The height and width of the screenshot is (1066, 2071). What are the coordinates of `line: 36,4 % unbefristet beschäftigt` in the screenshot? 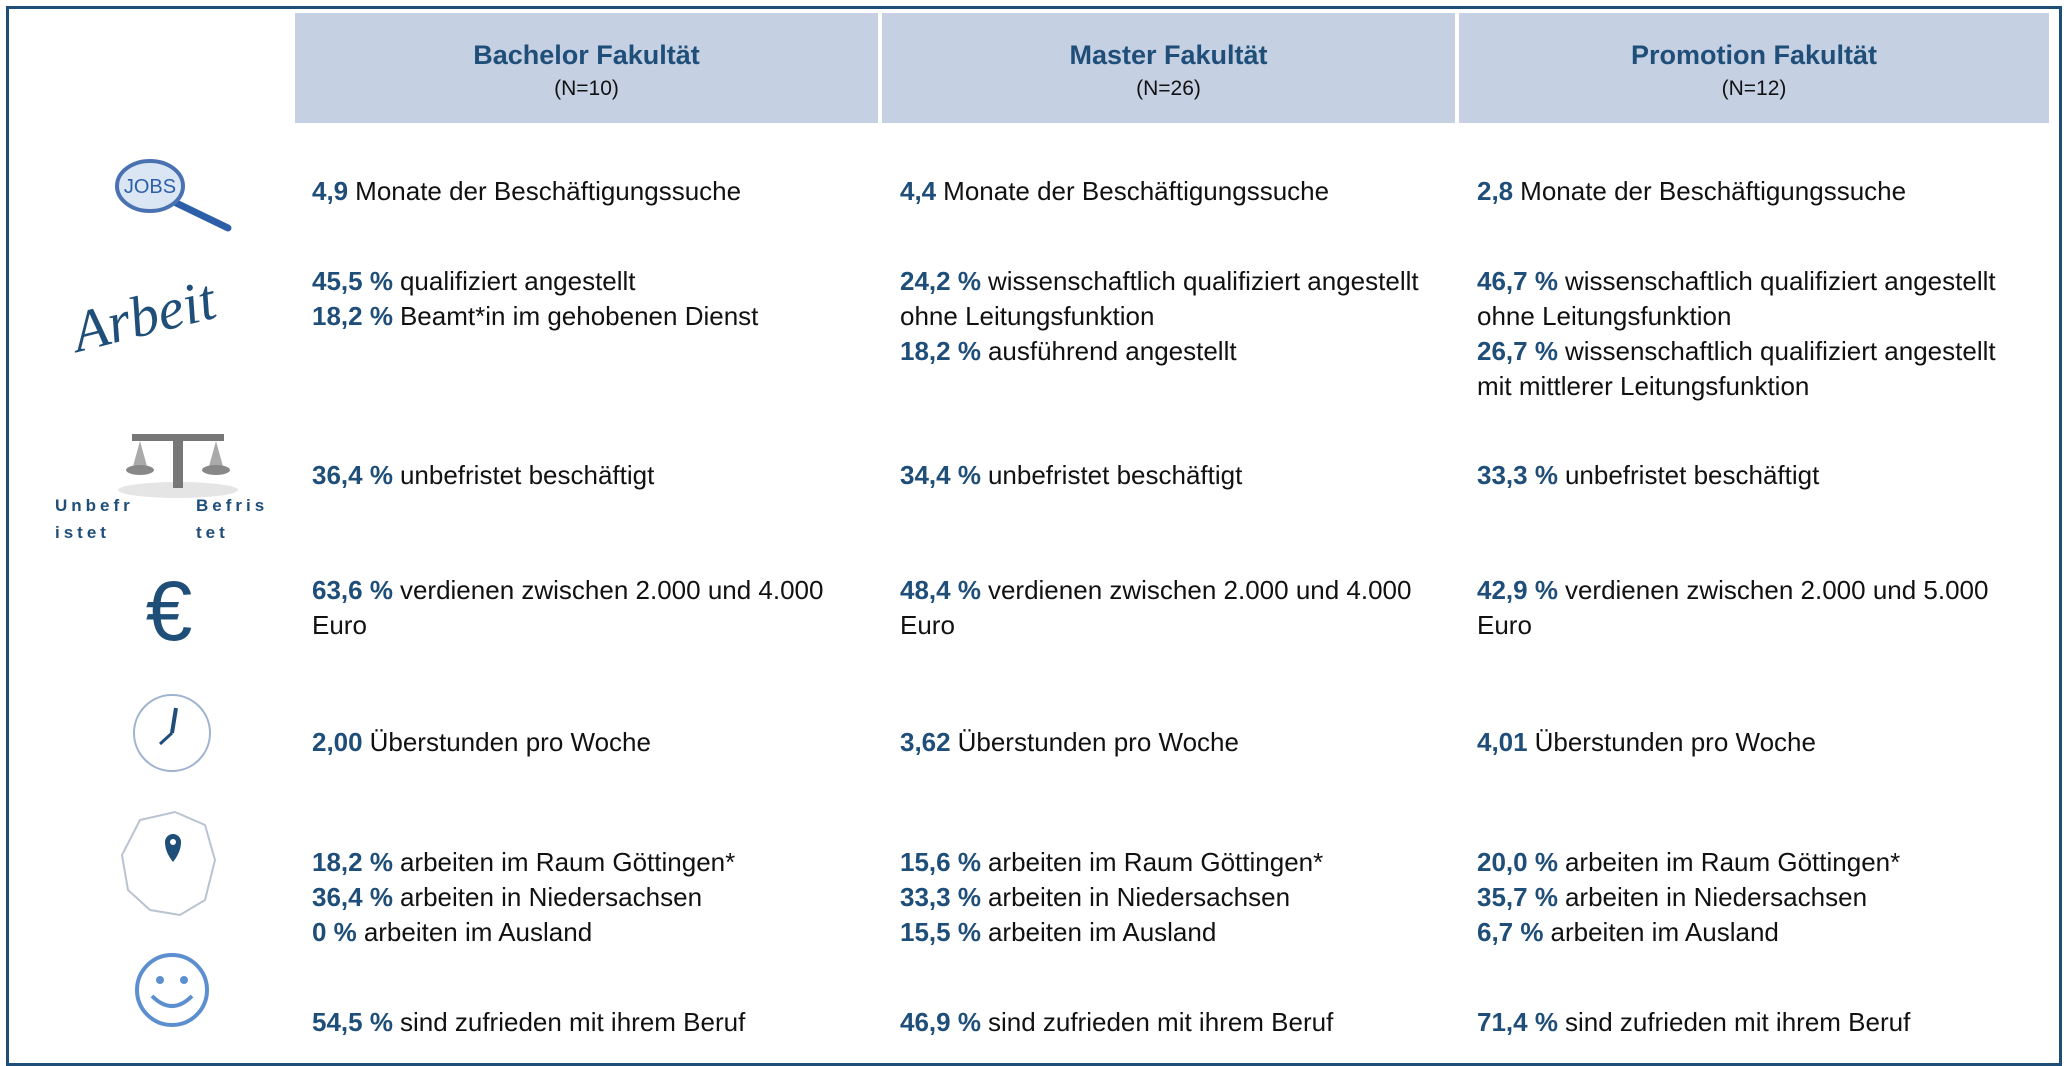 It's located at (483, 475).